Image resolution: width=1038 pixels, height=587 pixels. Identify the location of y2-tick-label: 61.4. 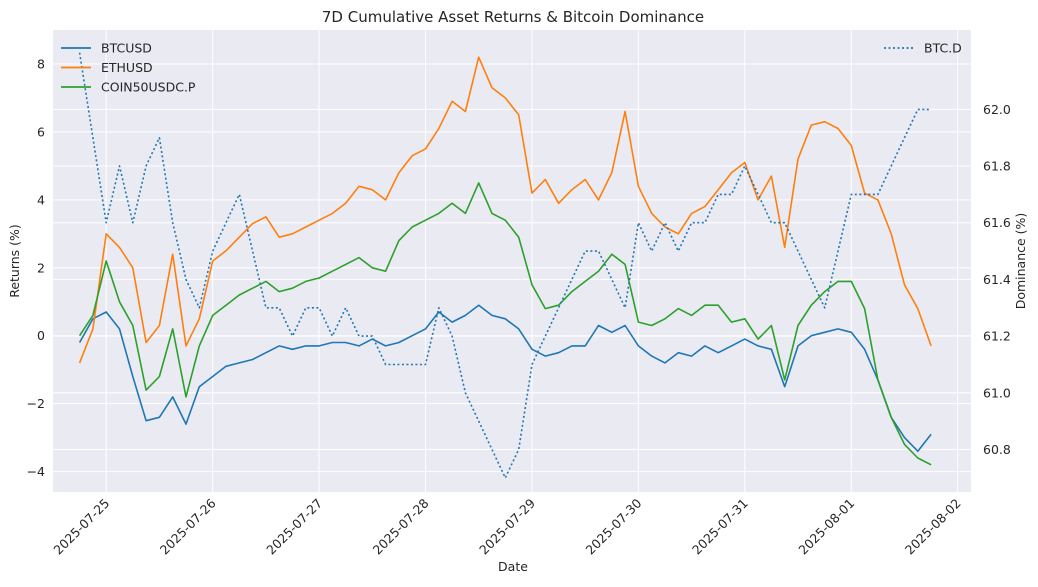
(997, 279).